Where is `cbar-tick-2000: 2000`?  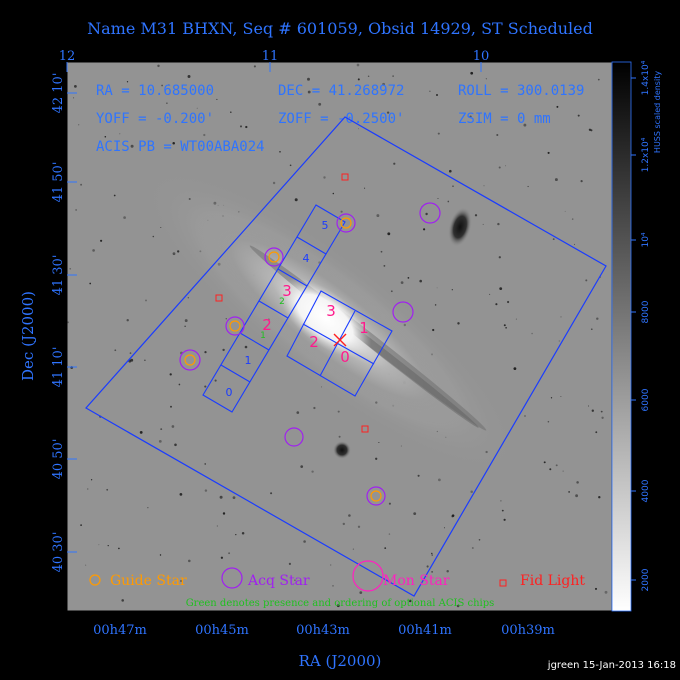 cbar-tick-2000: 2000 is located at coordinates (646, 579).